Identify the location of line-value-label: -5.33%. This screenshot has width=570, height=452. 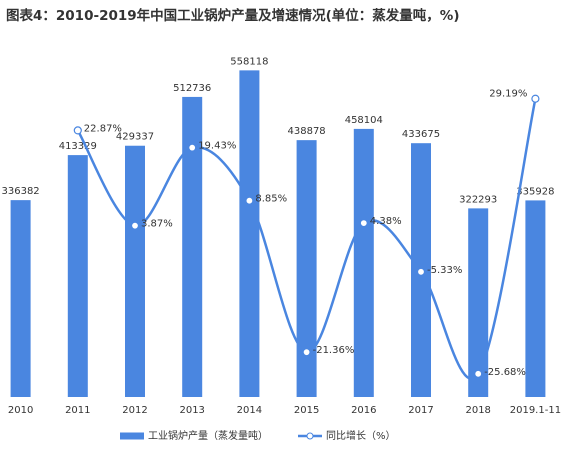
(444, 270).